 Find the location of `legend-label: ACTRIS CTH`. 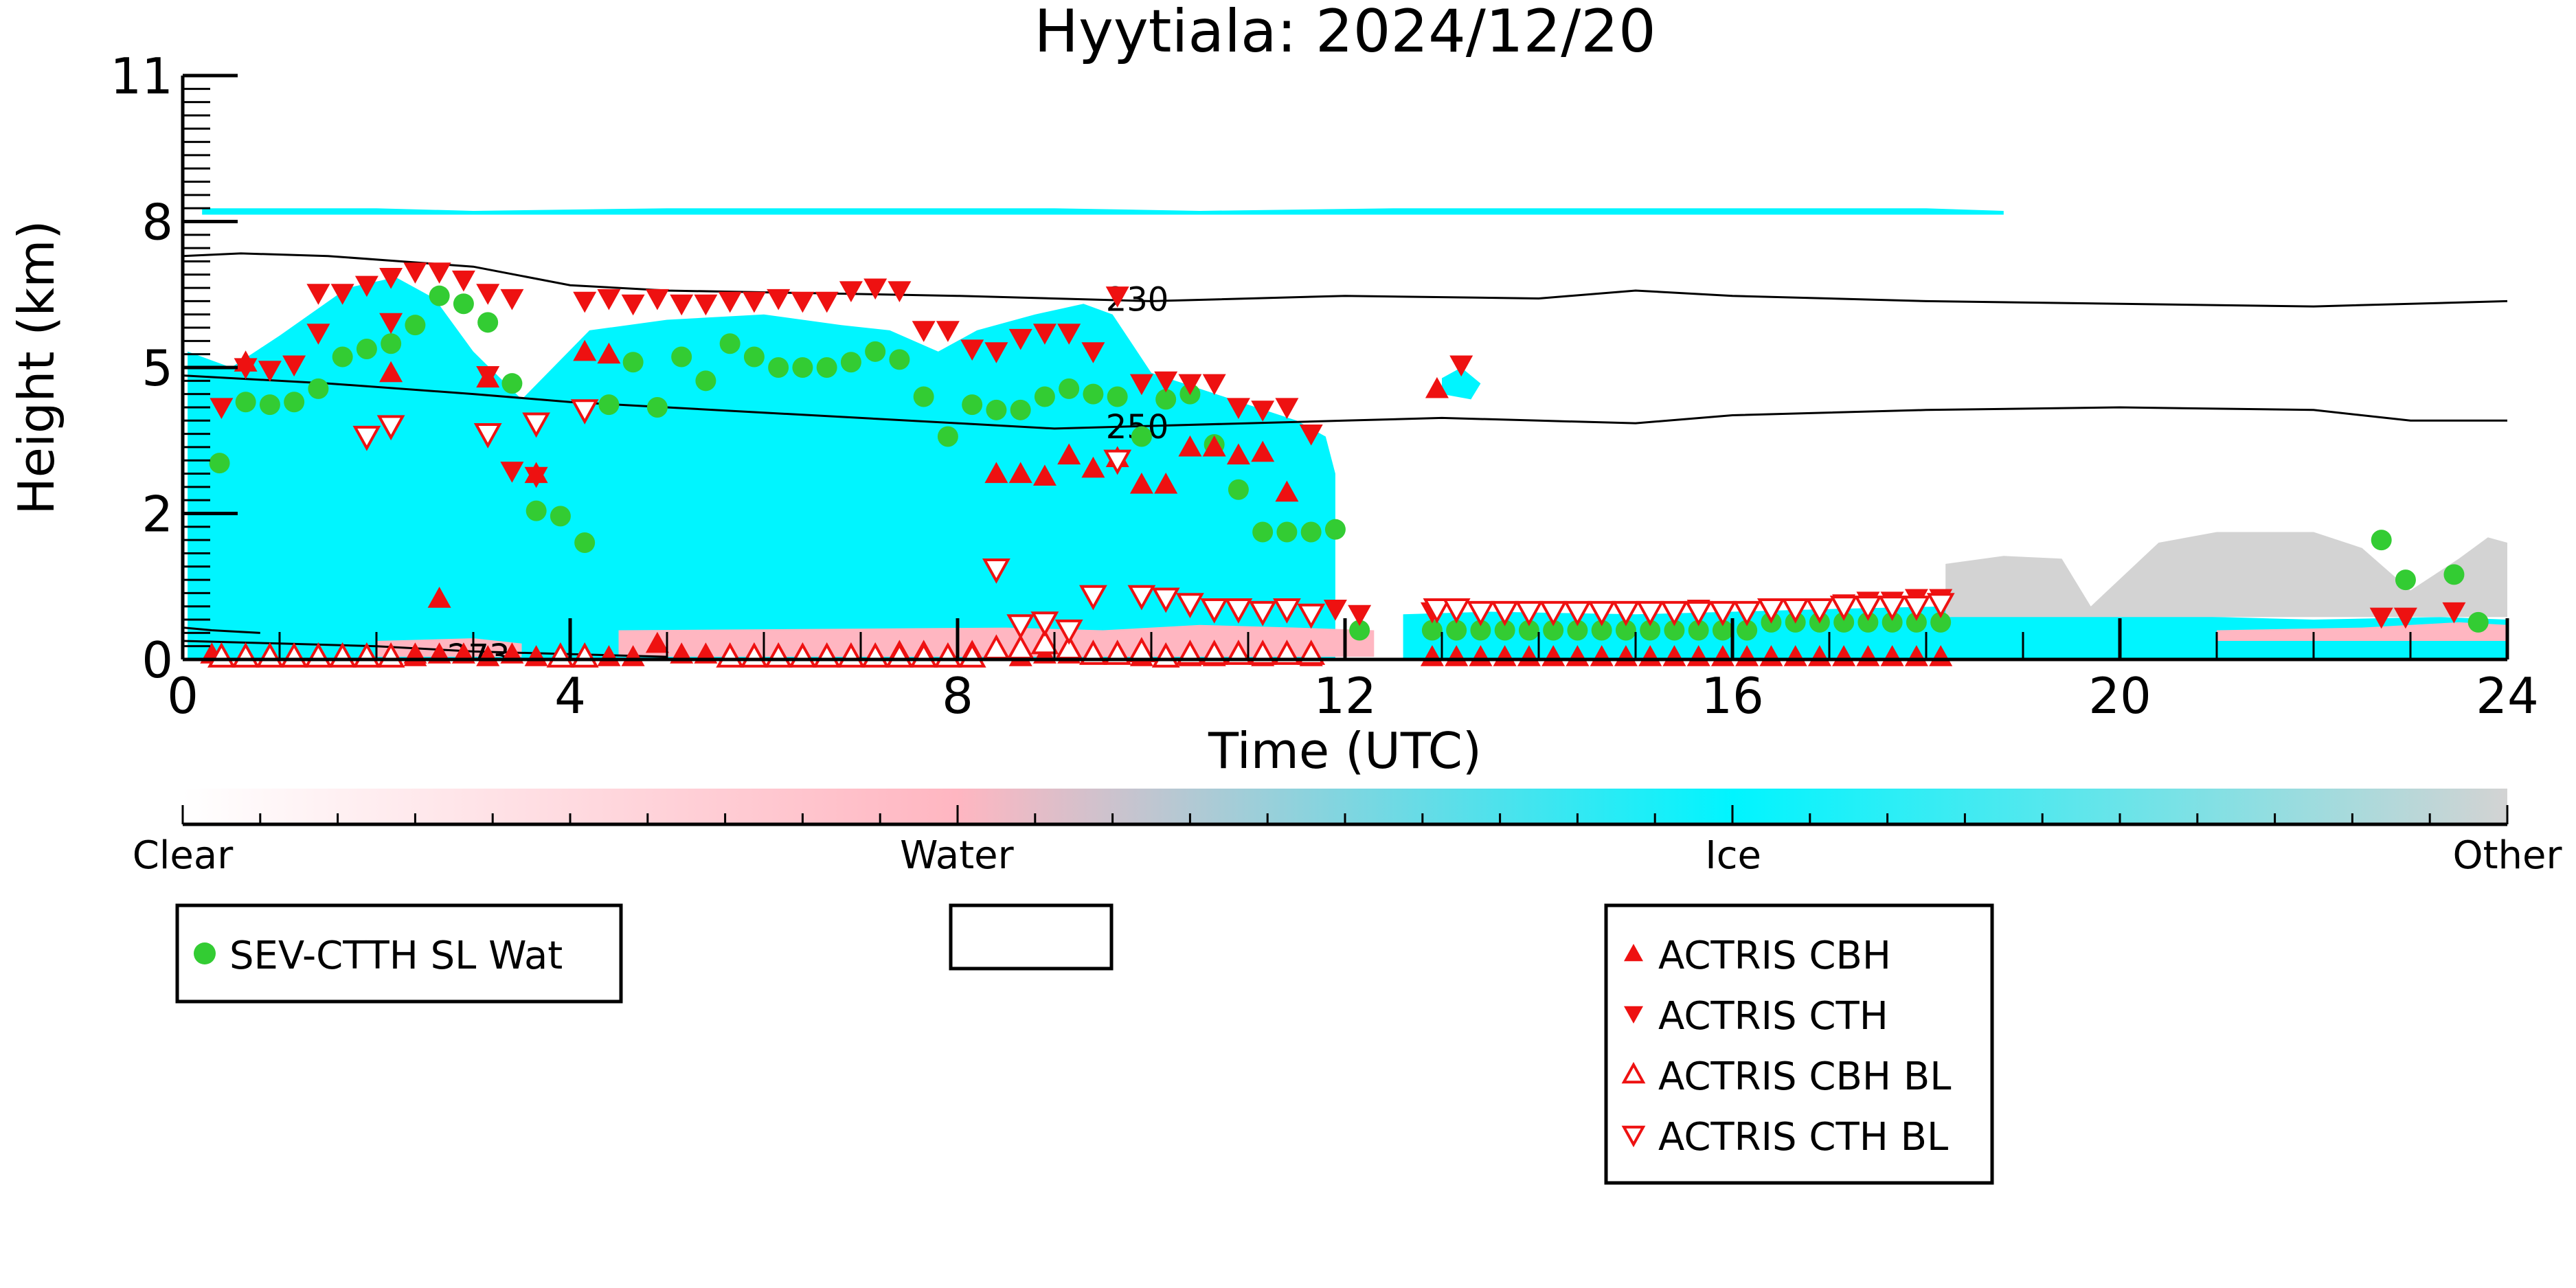

legend-label: ACTRIS CTH is located at coordinates (1773, 1016).